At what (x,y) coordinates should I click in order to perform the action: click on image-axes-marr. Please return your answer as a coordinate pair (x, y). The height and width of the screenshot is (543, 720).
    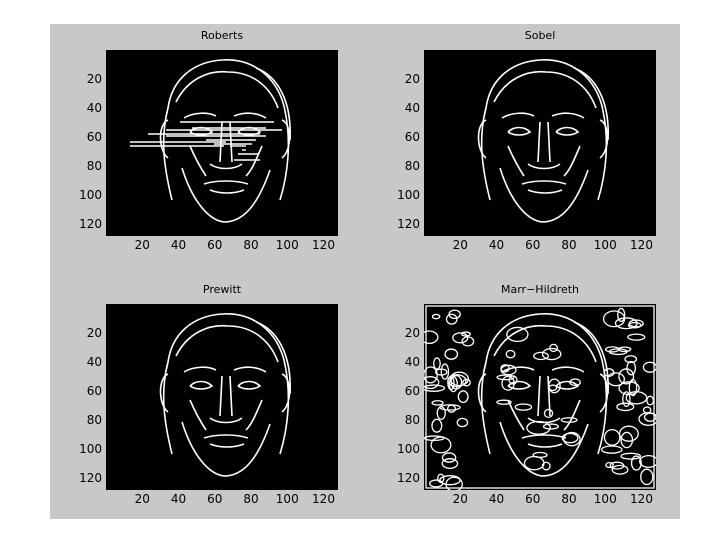
    Looking at the image, I should click on (540, 397).